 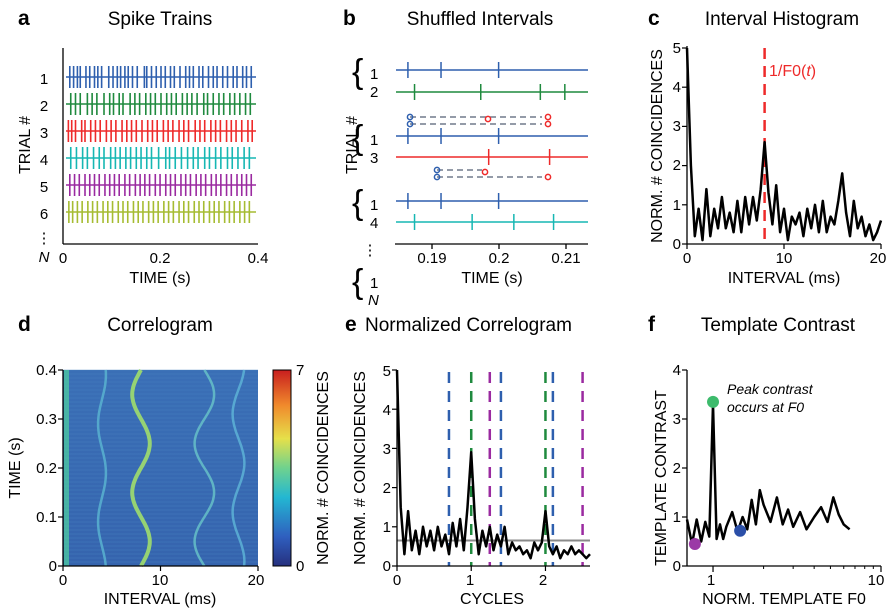 I want to click on panel-e-xlabel: CYCLES, so click(x=492, y=599).